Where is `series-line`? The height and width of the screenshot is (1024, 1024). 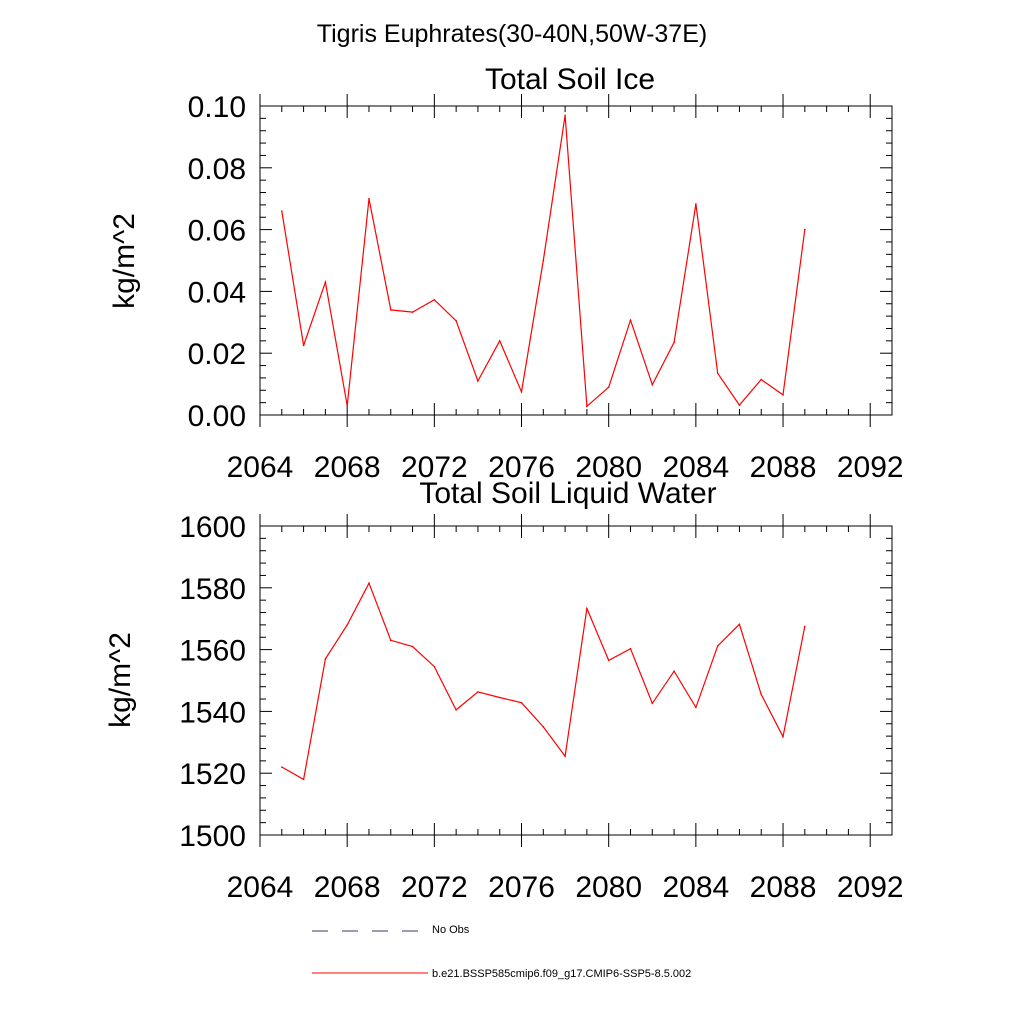
series-line is located at coordinates (543, 681).